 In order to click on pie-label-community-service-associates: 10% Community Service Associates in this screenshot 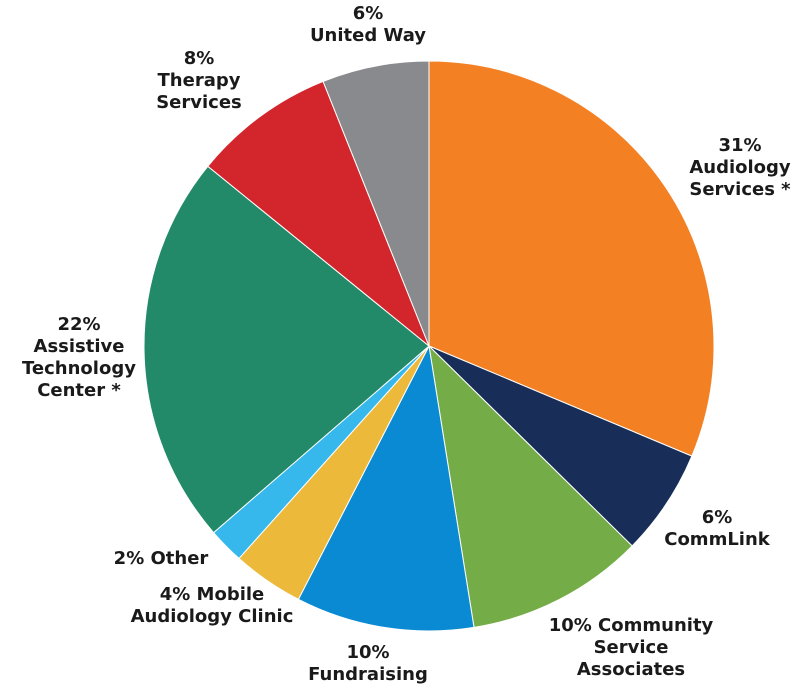, I will do `click(631, 647)`.